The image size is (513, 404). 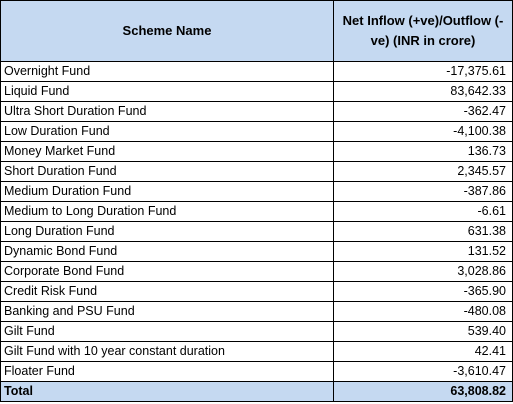 What do you see at coordinates (167, 91) in the screenshot?
I see `scheme-name-cell: Liquid Fund` at bounding box center [167, 91].